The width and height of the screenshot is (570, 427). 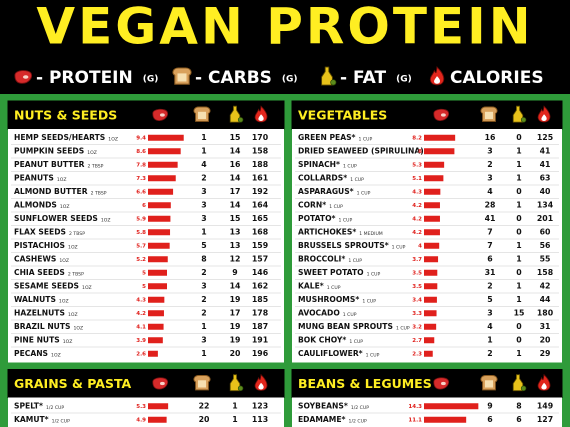 What do you see at coordinates (202, 383) in the screenshot?
I see `bread-icon` at bounding box center [202, 383].